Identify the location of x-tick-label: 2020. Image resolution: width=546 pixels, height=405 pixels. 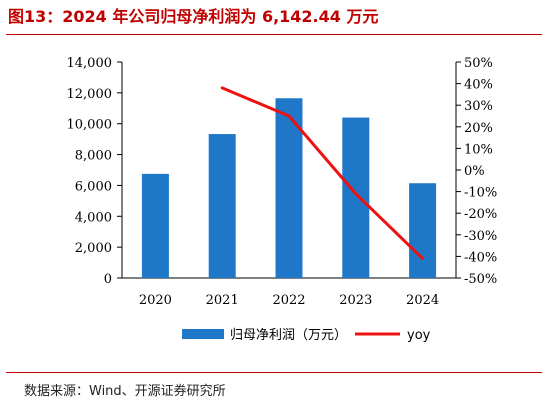
(155, 300).